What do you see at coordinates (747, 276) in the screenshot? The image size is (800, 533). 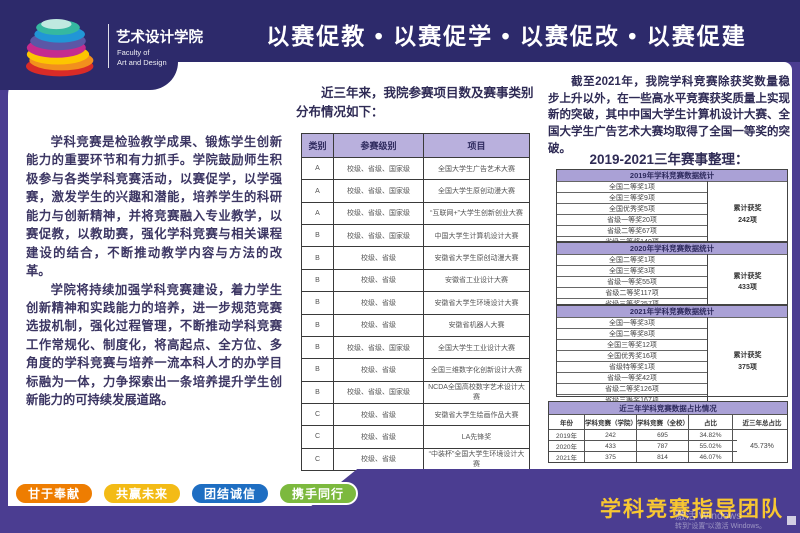 I see `total-label: 累计获奖` at bounding box center [747, 276].